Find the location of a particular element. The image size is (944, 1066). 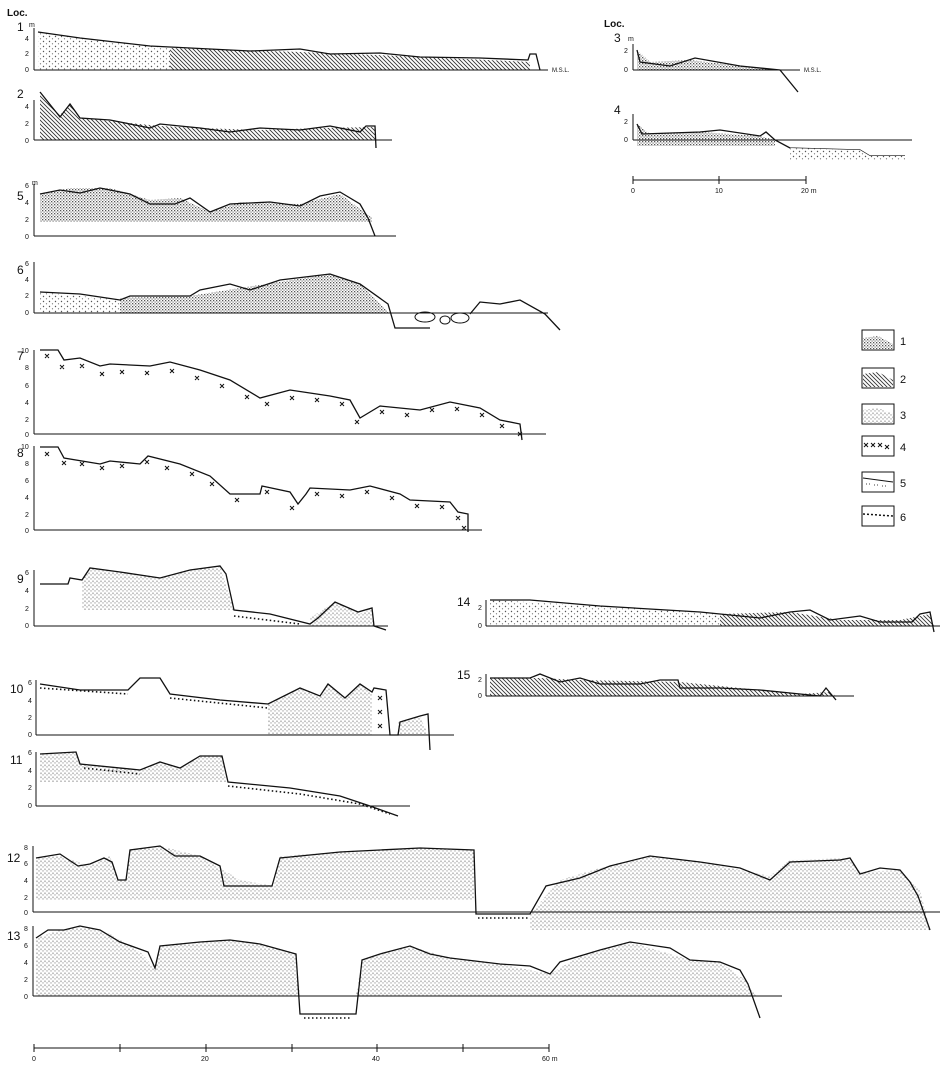

profile-label: 6 is located at coordinates (20, 270).